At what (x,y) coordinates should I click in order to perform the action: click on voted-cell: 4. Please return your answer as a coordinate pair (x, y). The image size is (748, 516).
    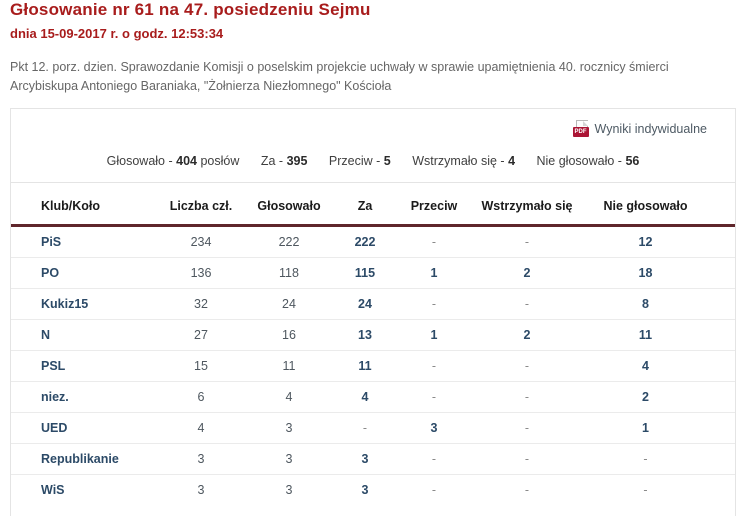
    Looking at the image, I should click on (289, 397).